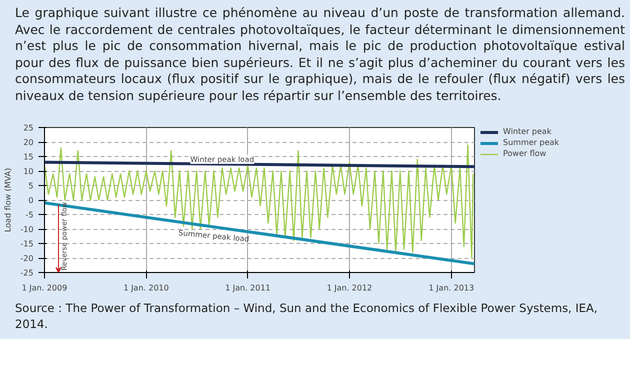 This screenshot has width=640, height=388. Describe the element at coordinates (7, 200) in the screenshot. I see `y-axis-title: Load flow (MVA)` at that location.